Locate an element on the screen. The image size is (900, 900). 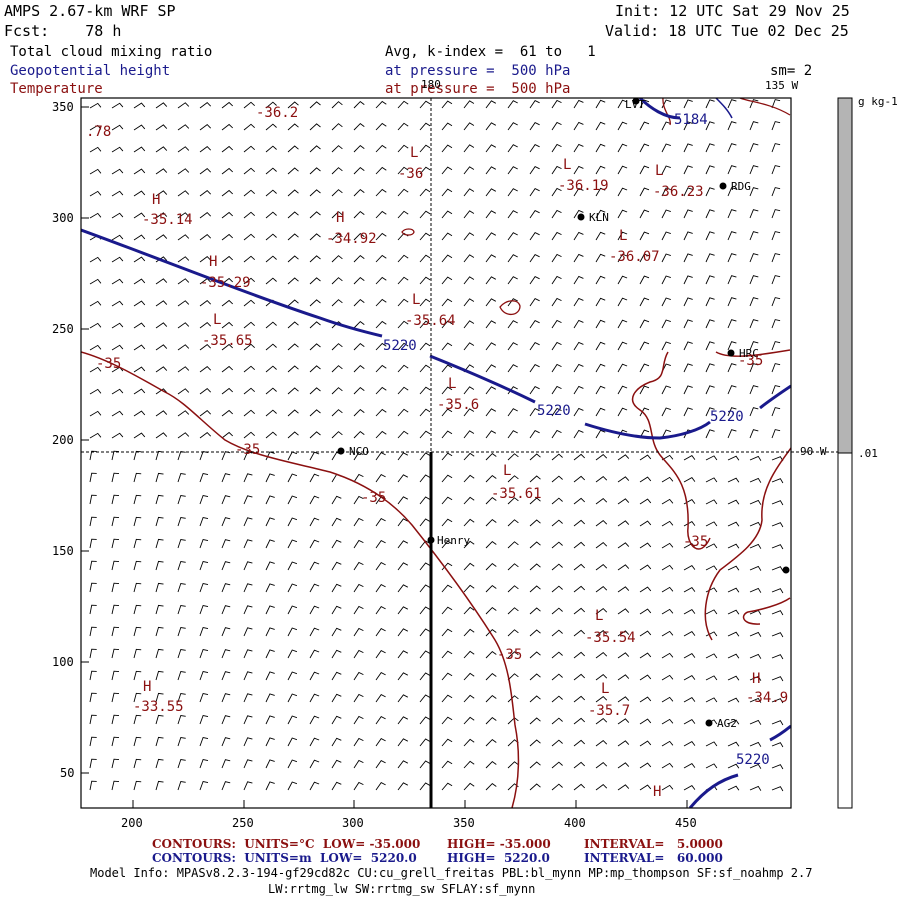
low-marker: L is located at coordinates (452, 384).